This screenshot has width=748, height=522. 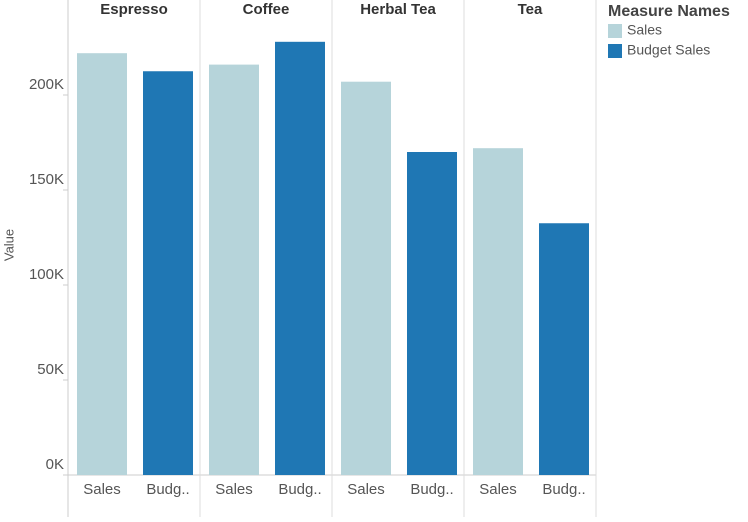 I want to click on panel-header: Espresso, so click(x=134, y=9).